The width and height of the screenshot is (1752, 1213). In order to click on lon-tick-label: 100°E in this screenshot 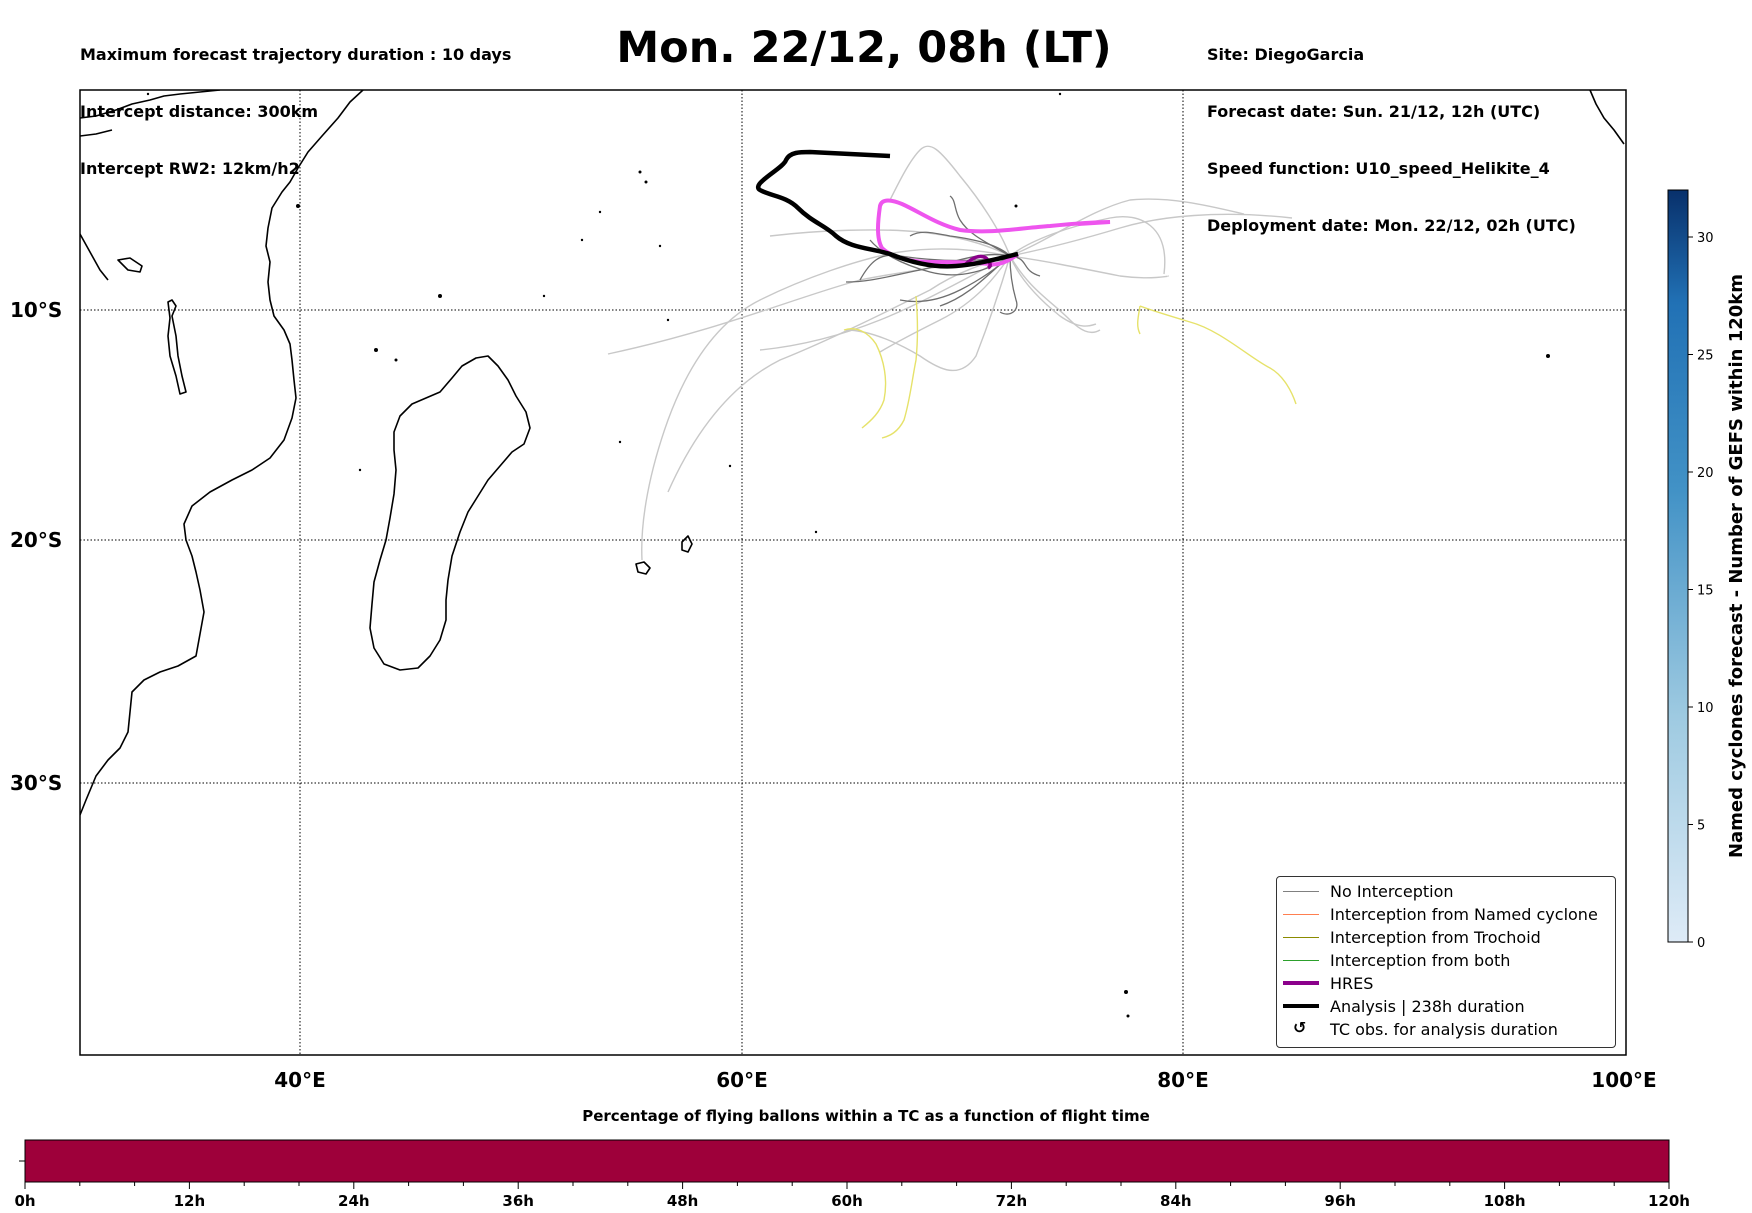, I will do `click(1623, 1080)`.